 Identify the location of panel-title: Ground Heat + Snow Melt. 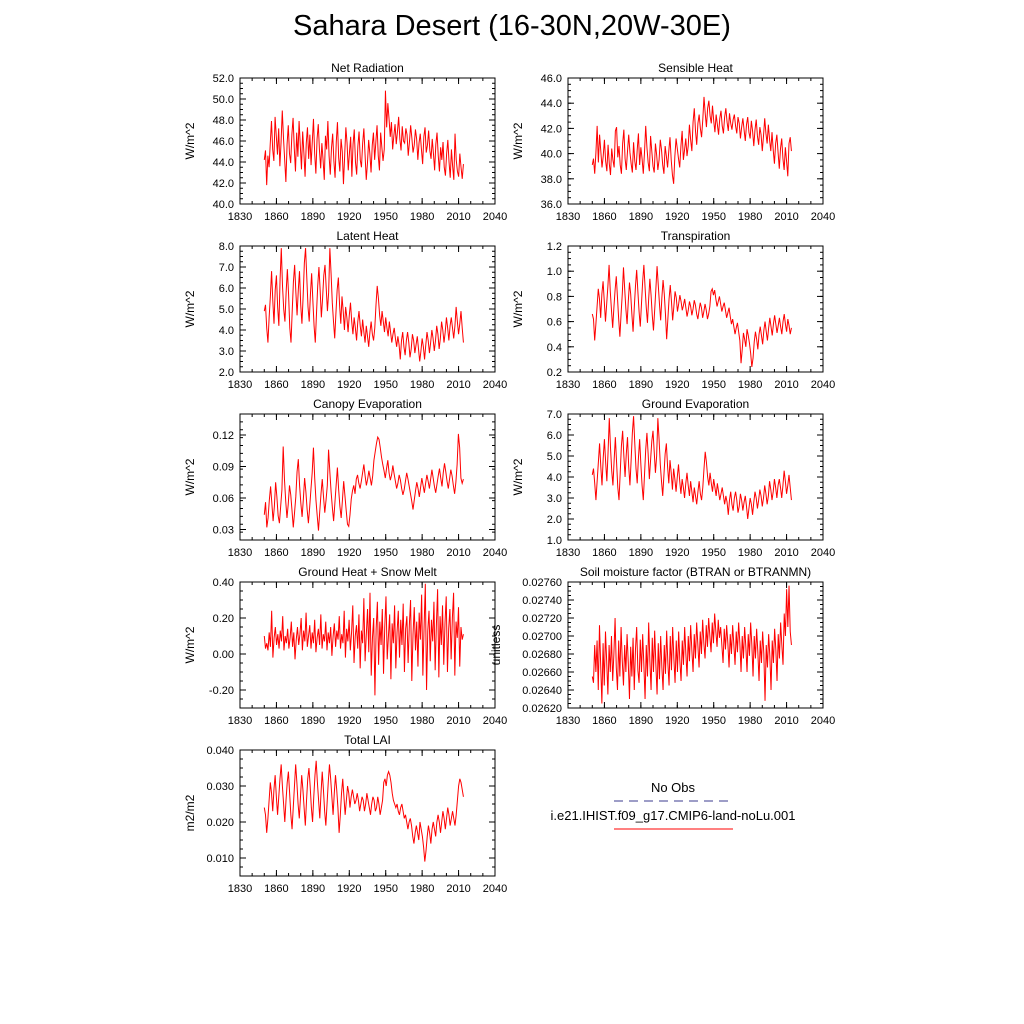
(367, 572).